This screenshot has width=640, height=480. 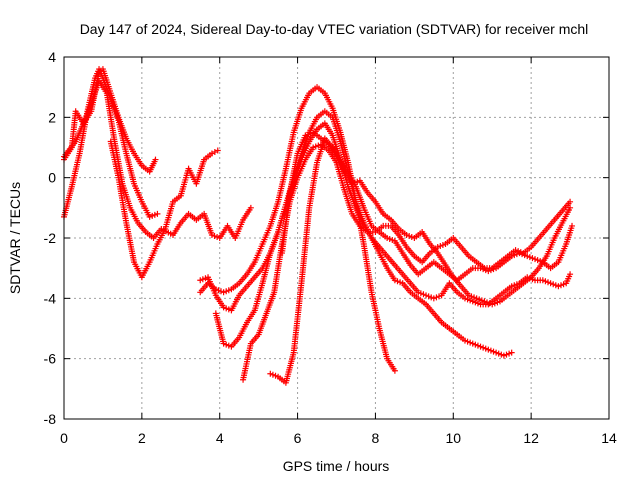 I want to click on x-axis-label: GPS time / hours, so click(x=336, y=466).